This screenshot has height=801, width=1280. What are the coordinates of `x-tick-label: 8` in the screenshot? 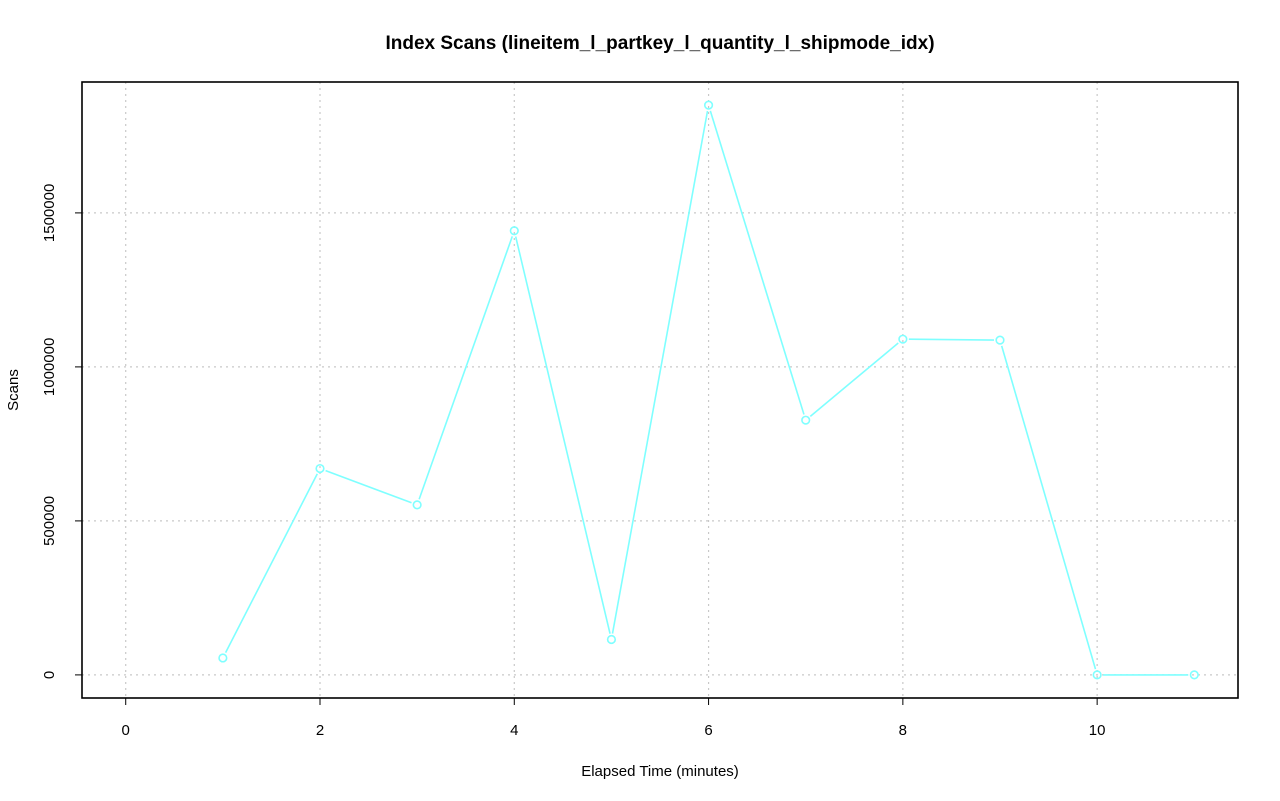 It's located at (903, 730).